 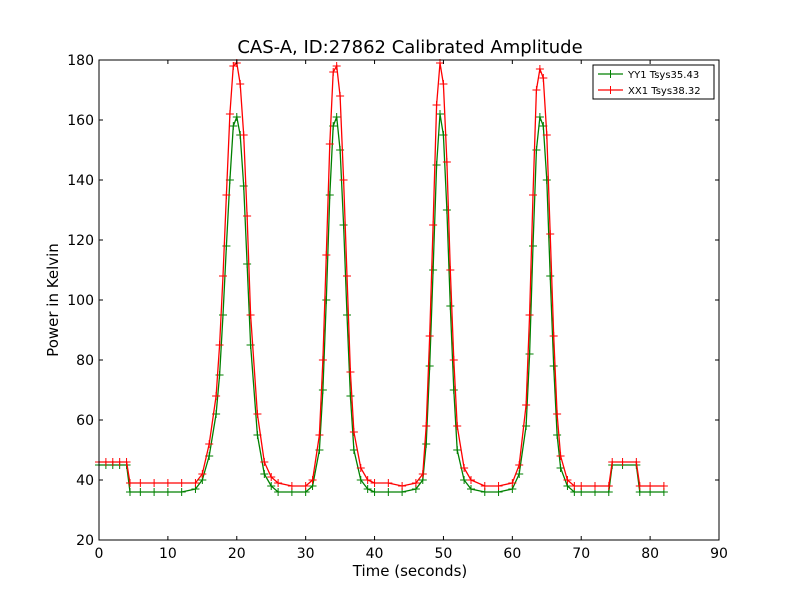 I want to click on legend-label: YY1 Tsys35.43, so click(x=663, y=75).